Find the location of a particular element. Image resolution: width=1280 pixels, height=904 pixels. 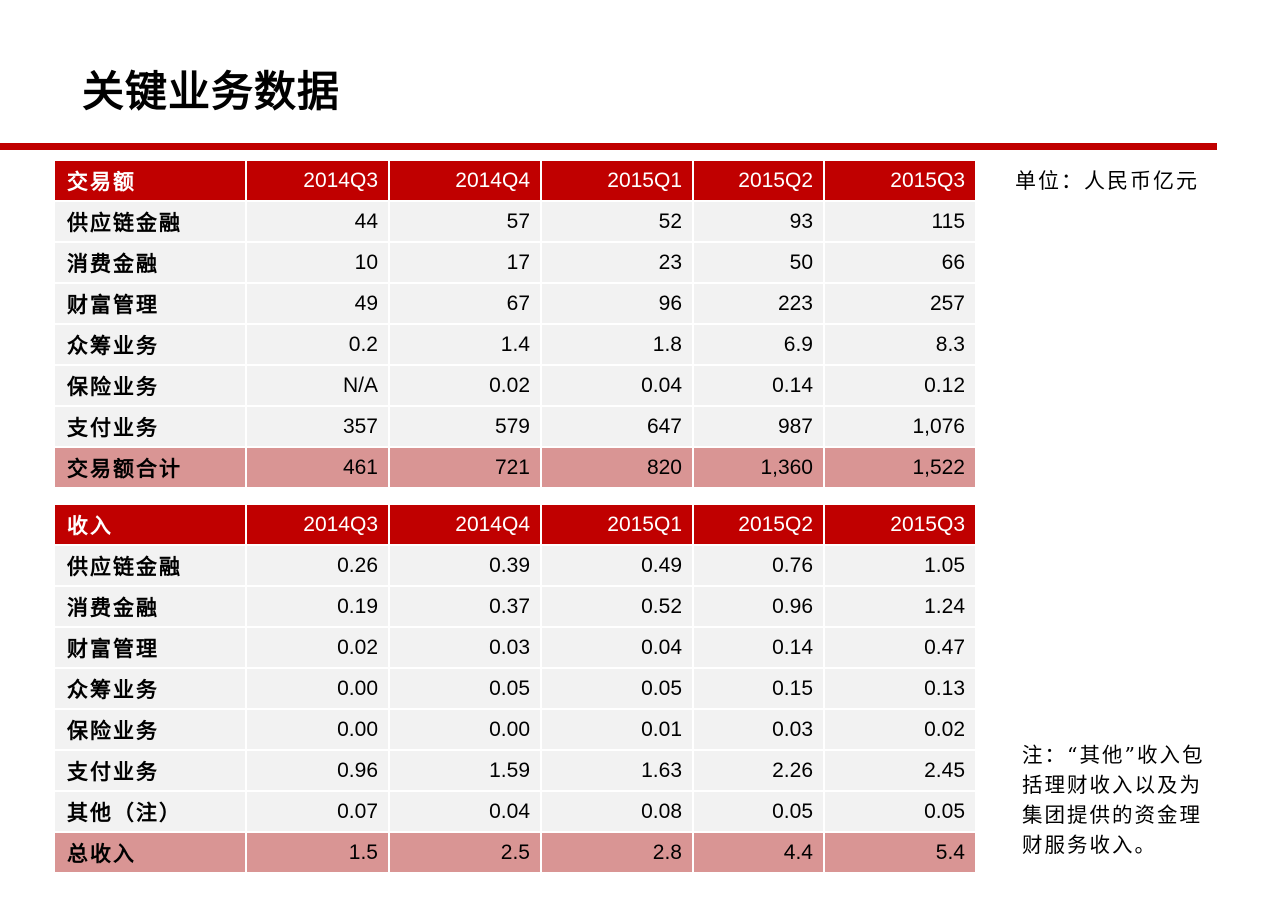

revenue-row-label: 财富管理 is located at coordinates (150, 647).